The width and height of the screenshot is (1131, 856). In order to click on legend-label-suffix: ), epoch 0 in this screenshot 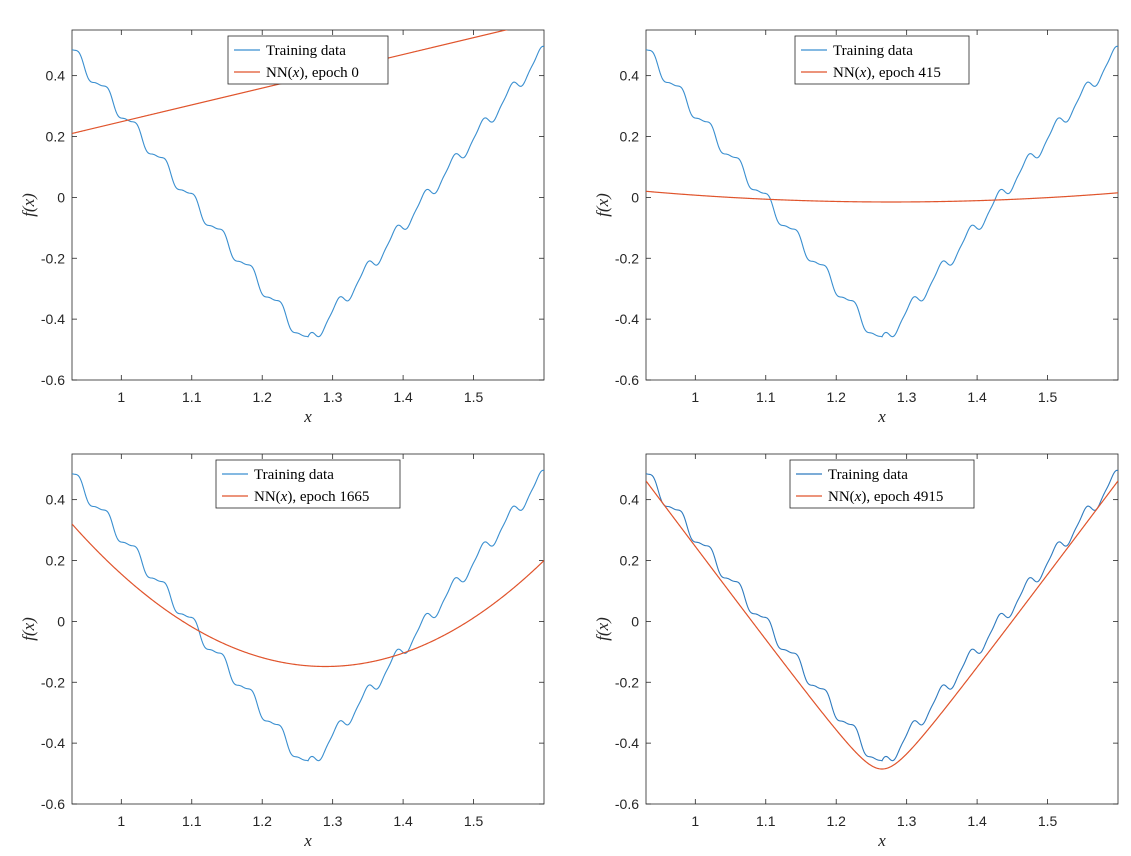, I will do `click(329, 73)`.